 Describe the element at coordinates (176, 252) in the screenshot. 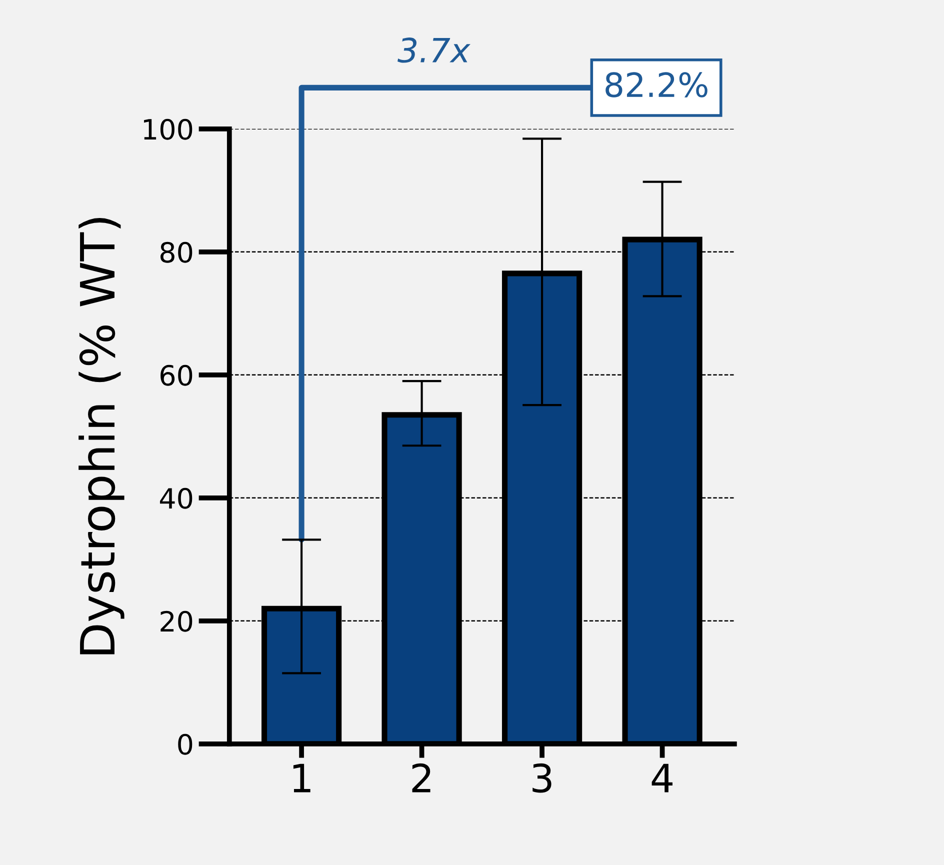

I see `y-tick-label: 80` at that location.